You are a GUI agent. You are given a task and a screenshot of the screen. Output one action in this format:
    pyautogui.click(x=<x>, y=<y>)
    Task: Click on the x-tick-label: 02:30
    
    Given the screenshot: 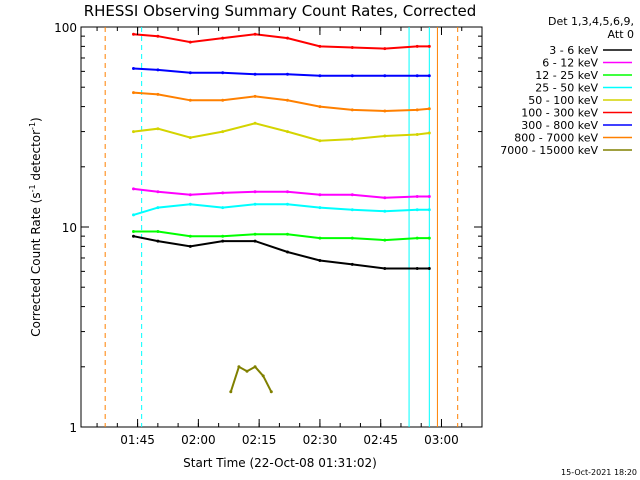 What is the action you would take?
    pyautogui.click(x=320, y=440)
    